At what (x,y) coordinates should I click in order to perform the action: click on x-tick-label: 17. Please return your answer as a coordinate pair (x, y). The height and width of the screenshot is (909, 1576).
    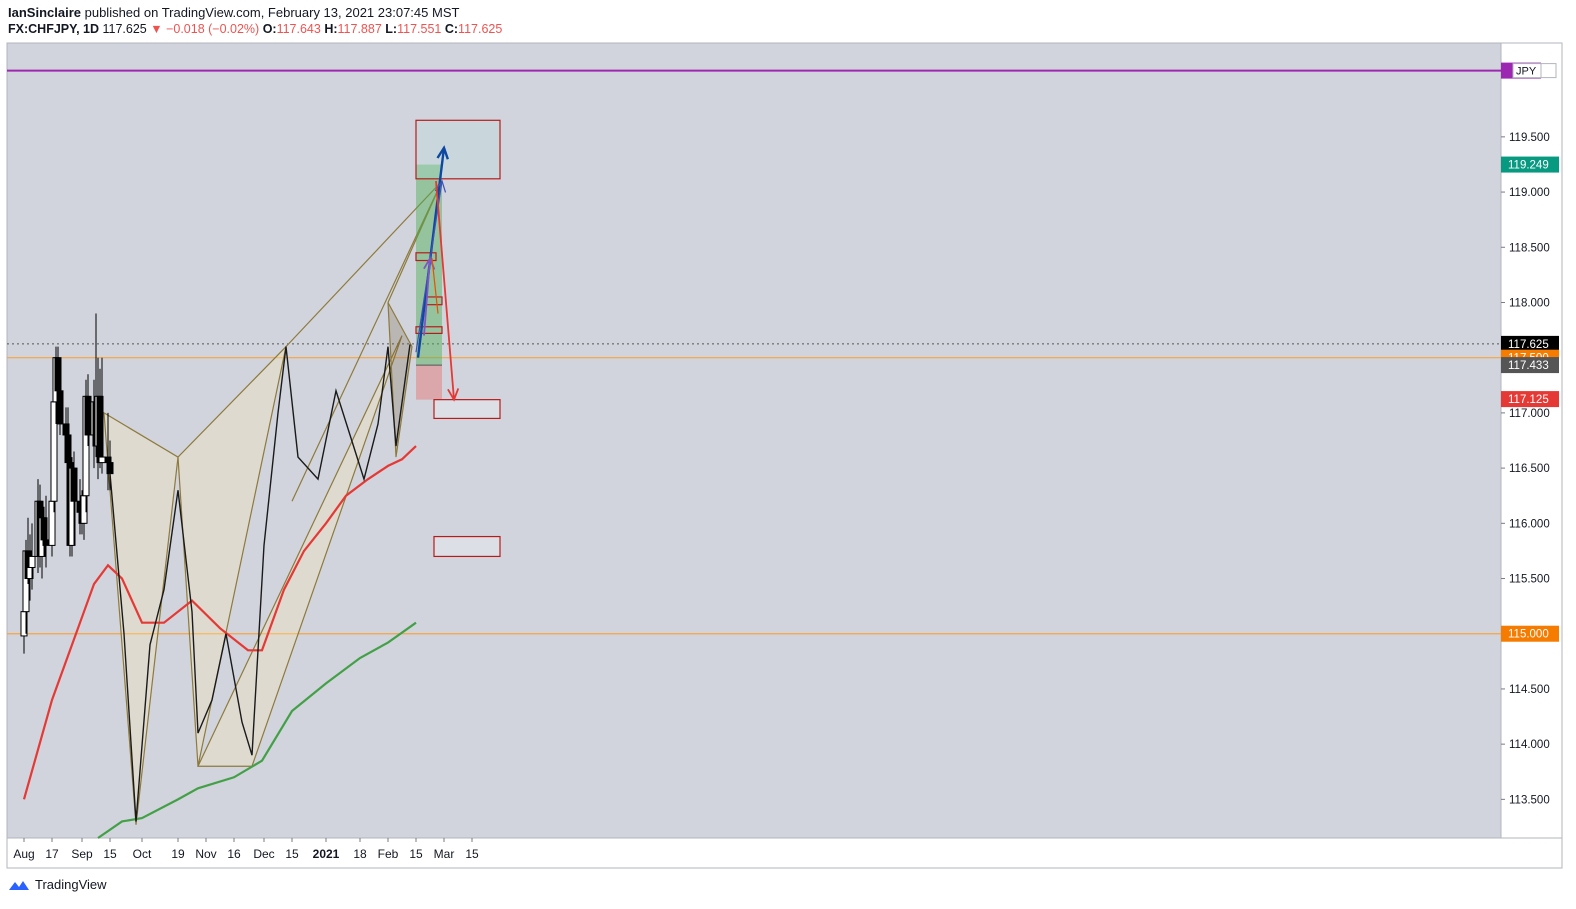
    Looking at the image, I should click on (52, 854).